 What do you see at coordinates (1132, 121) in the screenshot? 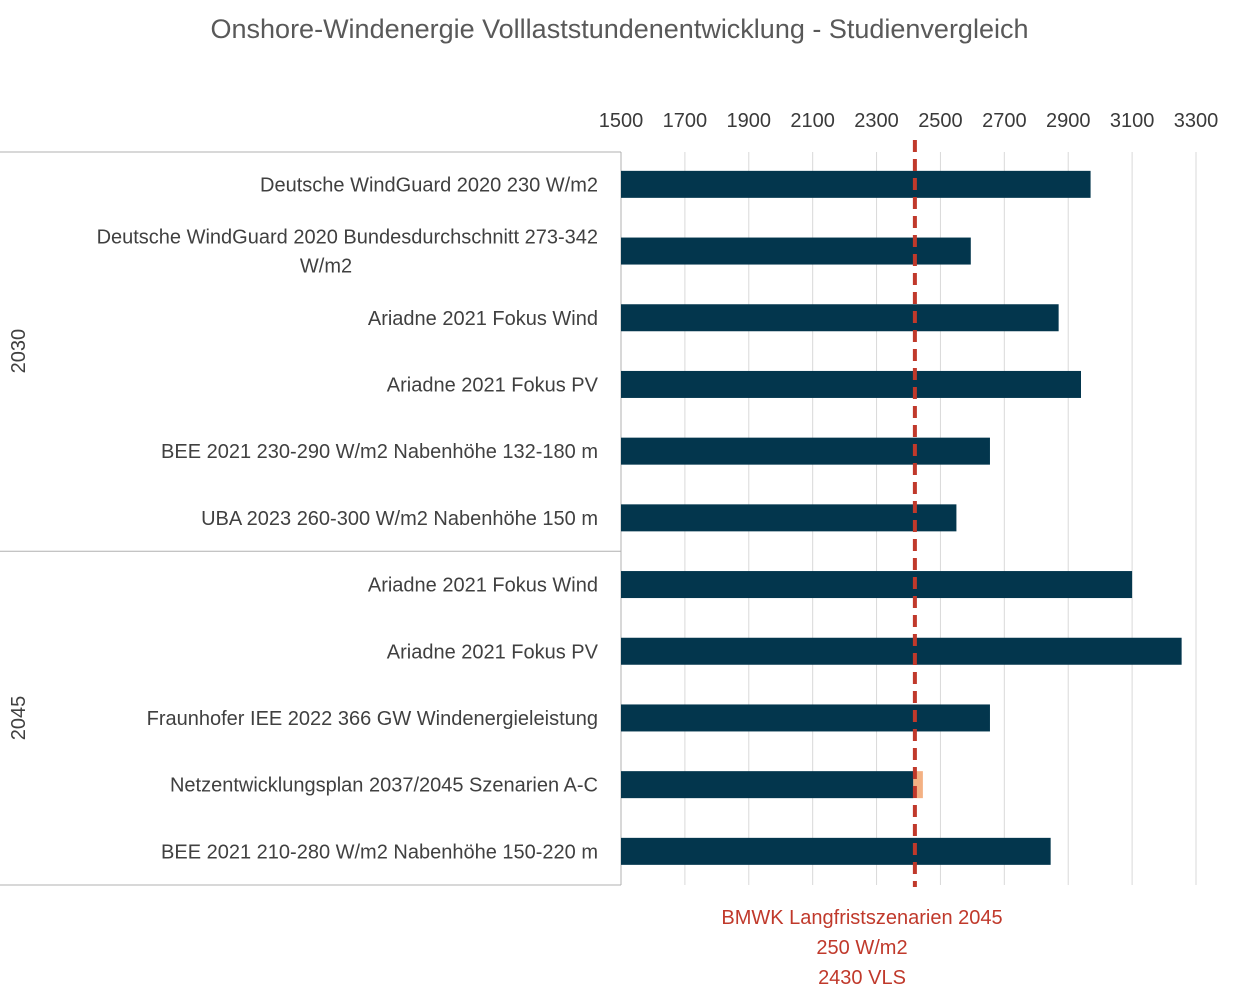
I see `x-tick-label: 3100` at bounding box center [1132, 121].